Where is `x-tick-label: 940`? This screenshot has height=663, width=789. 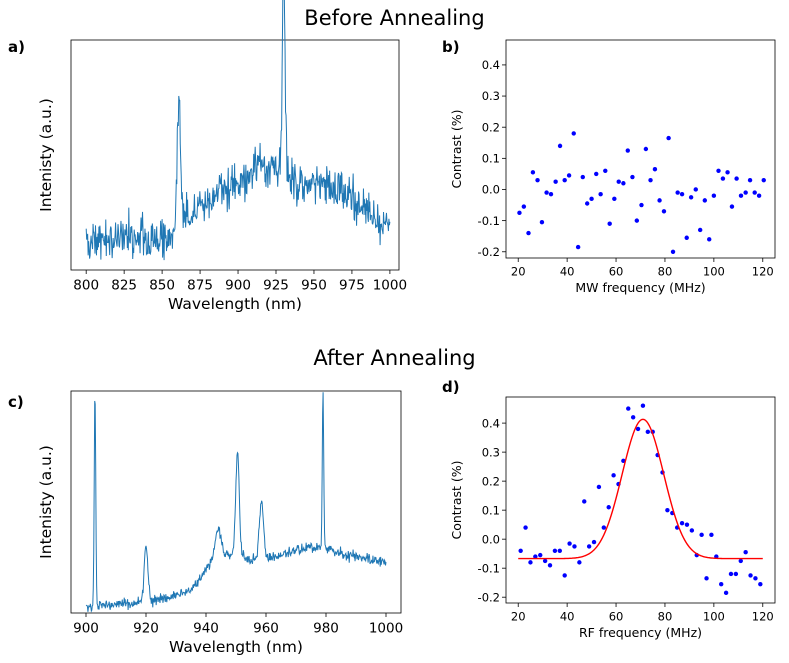 x-tick-label: 940 is located at coordinates (206, 629).